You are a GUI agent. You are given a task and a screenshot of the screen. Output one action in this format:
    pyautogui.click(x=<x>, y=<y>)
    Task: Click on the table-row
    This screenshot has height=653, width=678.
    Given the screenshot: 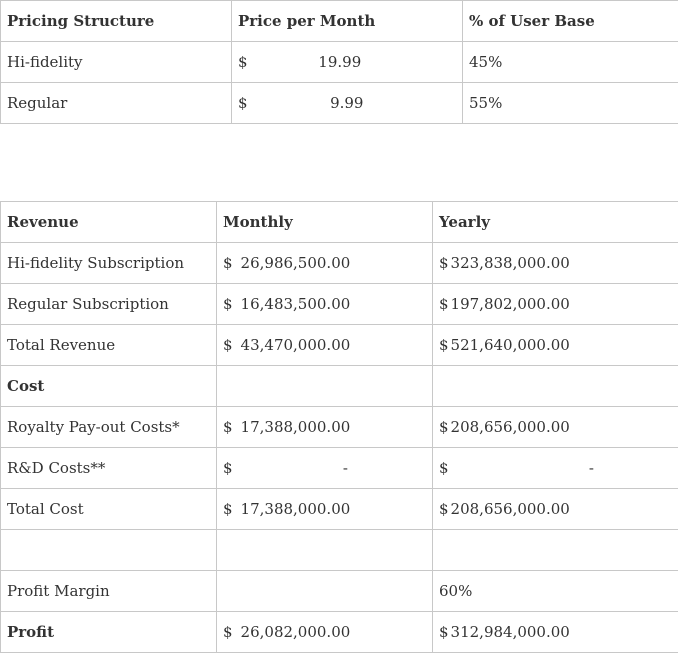 What is the action you would take?
    pyautogui.click(x=339, y=550)
    